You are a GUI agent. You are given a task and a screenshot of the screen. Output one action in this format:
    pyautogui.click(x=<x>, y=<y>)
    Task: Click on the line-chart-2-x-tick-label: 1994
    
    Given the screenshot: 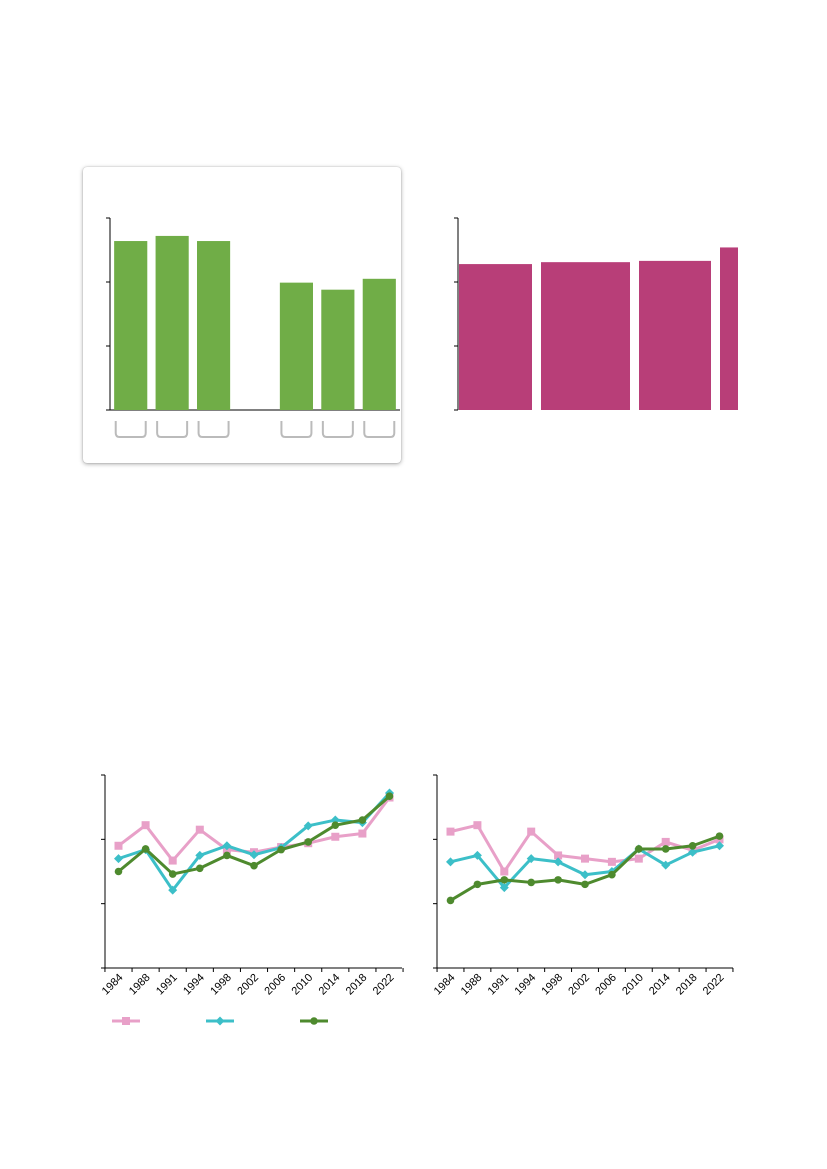 What is the action you would take?
    pyautogui.click(x=526, y=985)
    